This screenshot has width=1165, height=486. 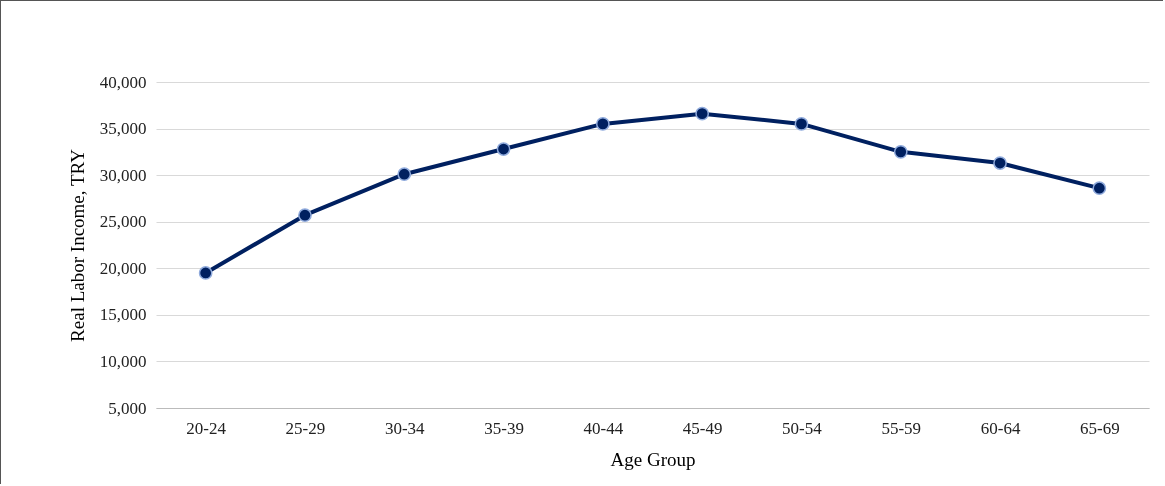 I want to click on x-tick-label: 55-59, so click(x=901, y=428).